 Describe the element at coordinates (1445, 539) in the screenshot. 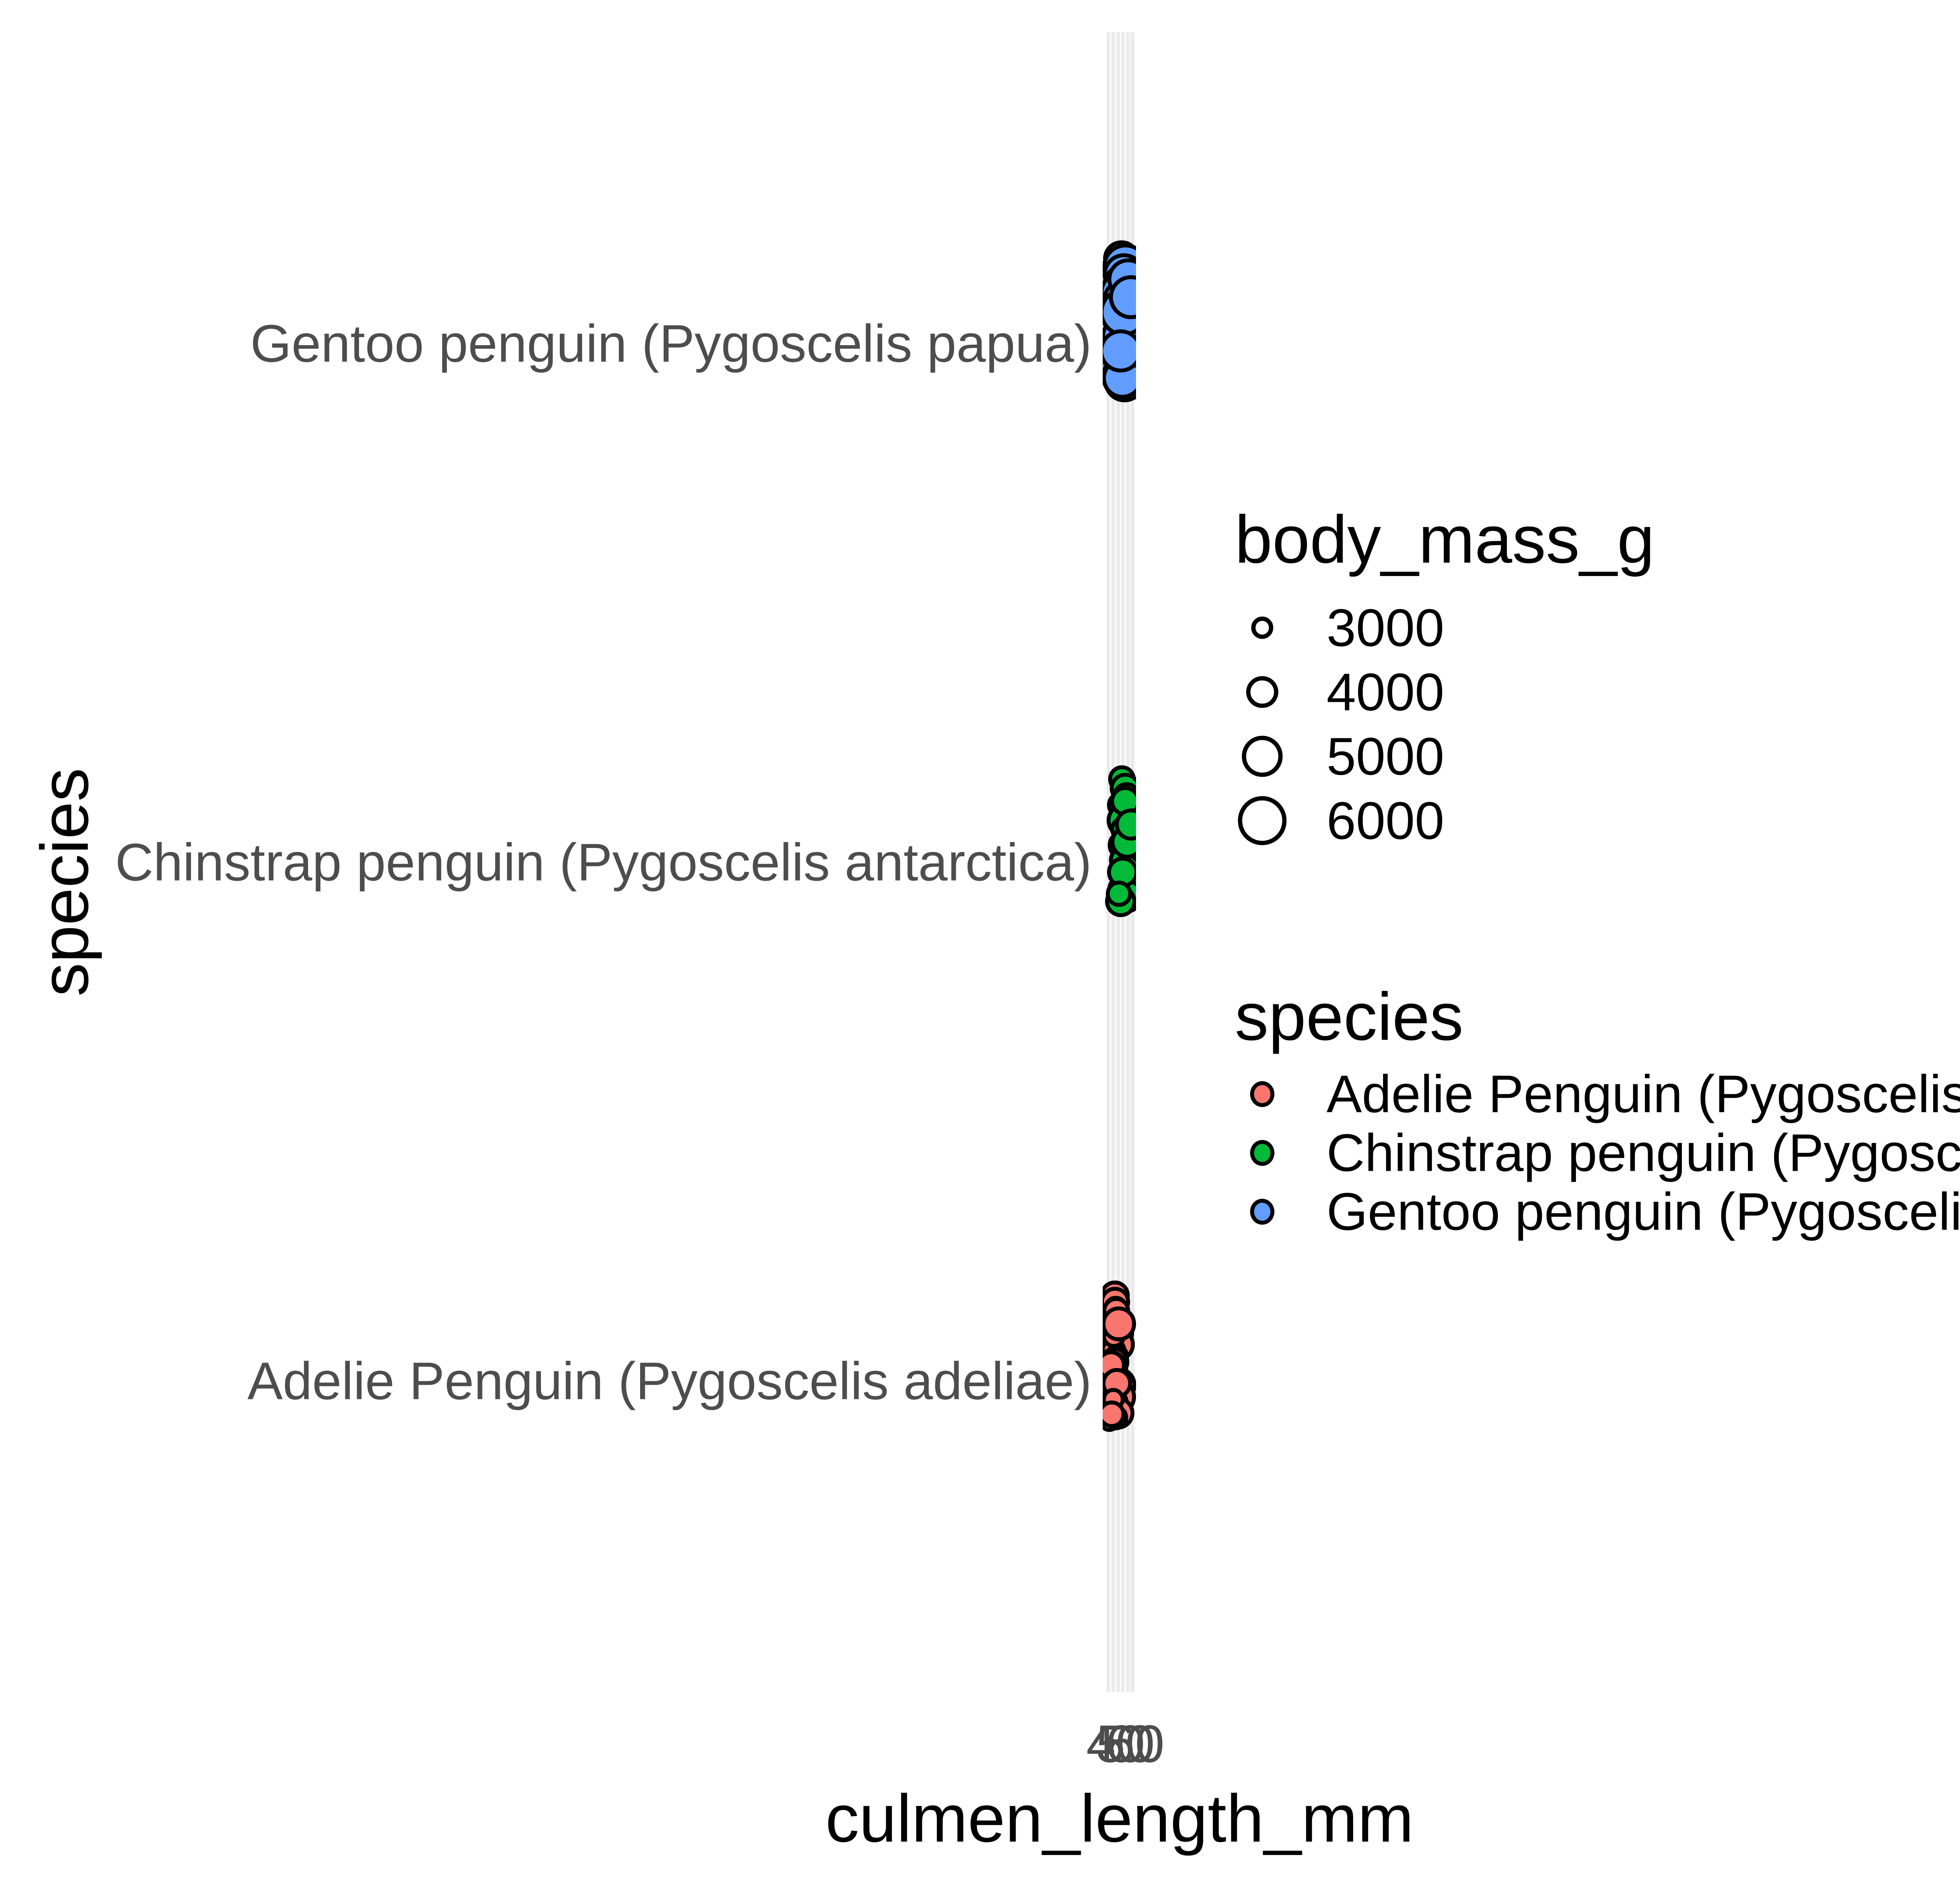

I see `size-legend-title: body_mass_g` at that location.